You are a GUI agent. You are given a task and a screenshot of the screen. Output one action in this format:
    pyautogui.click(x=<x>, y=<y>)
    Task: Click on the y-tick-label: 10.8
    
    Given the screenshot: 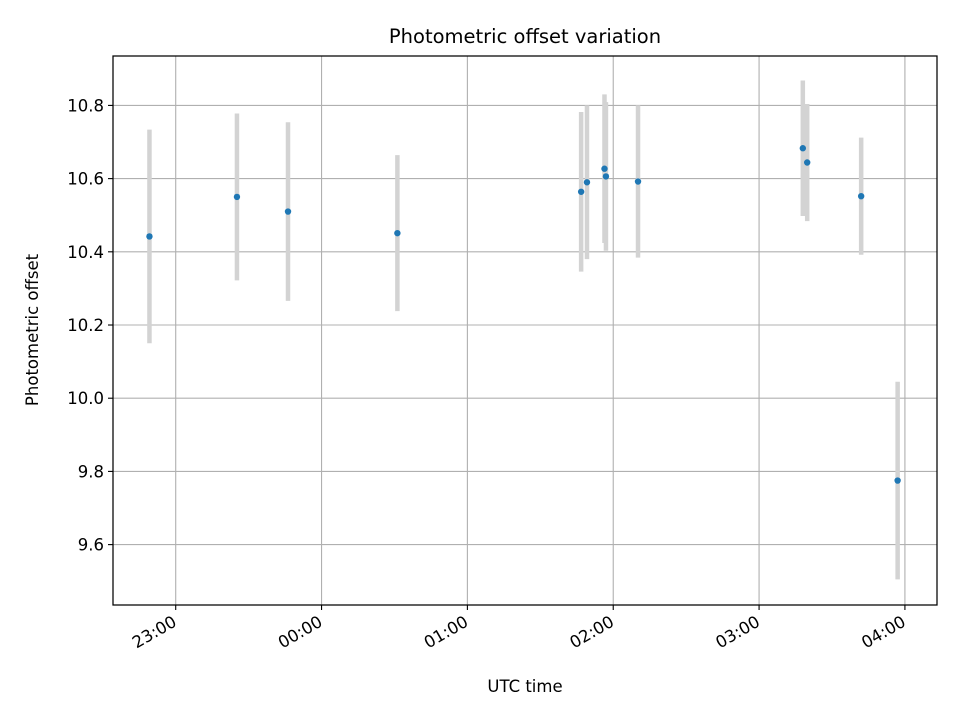 What is the action you would take?
    pyautogui.click(x=85, y=105)
    